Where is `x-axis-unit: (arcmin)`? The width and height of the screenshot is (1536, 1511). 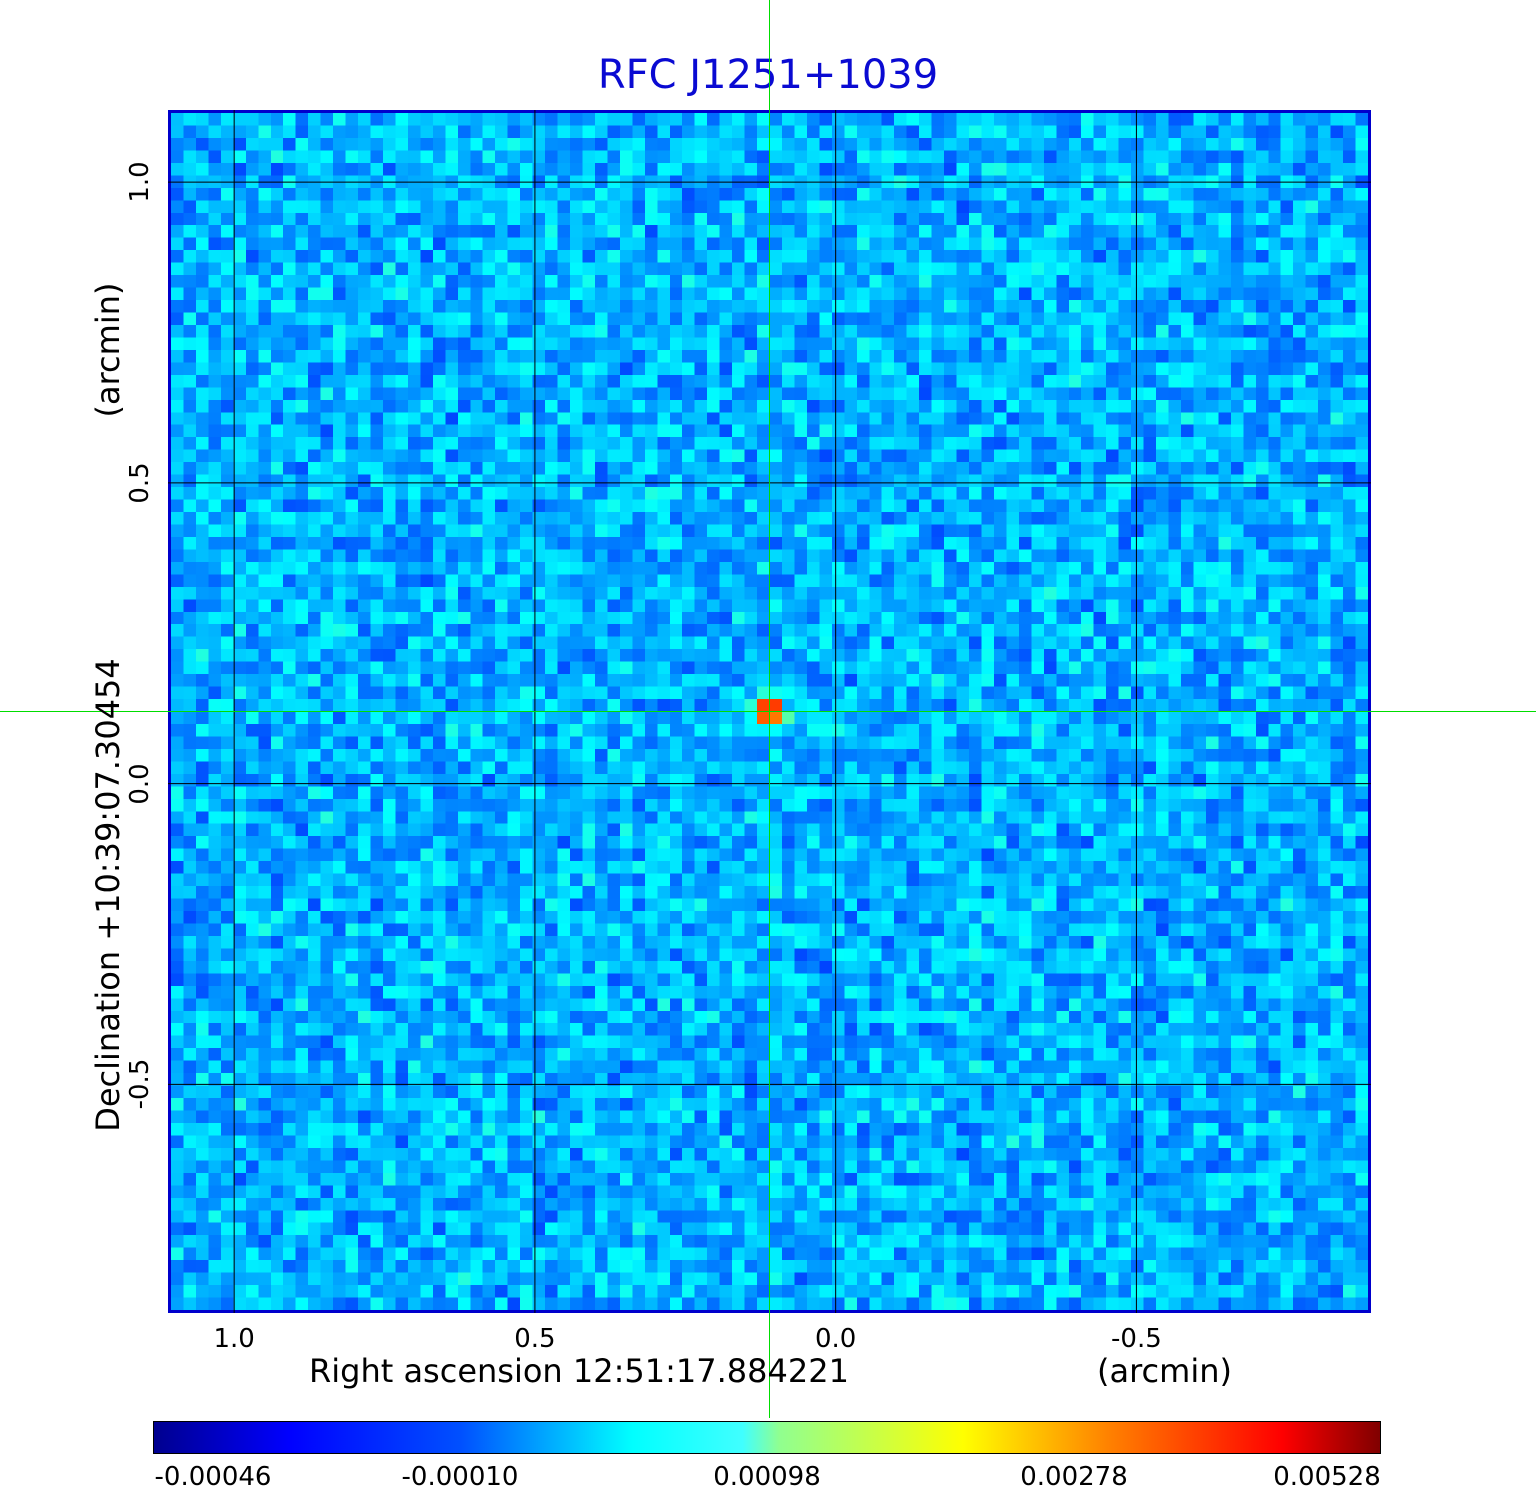 x-axis-unit: (arcmin) is located at coordinates (1164, 1371).